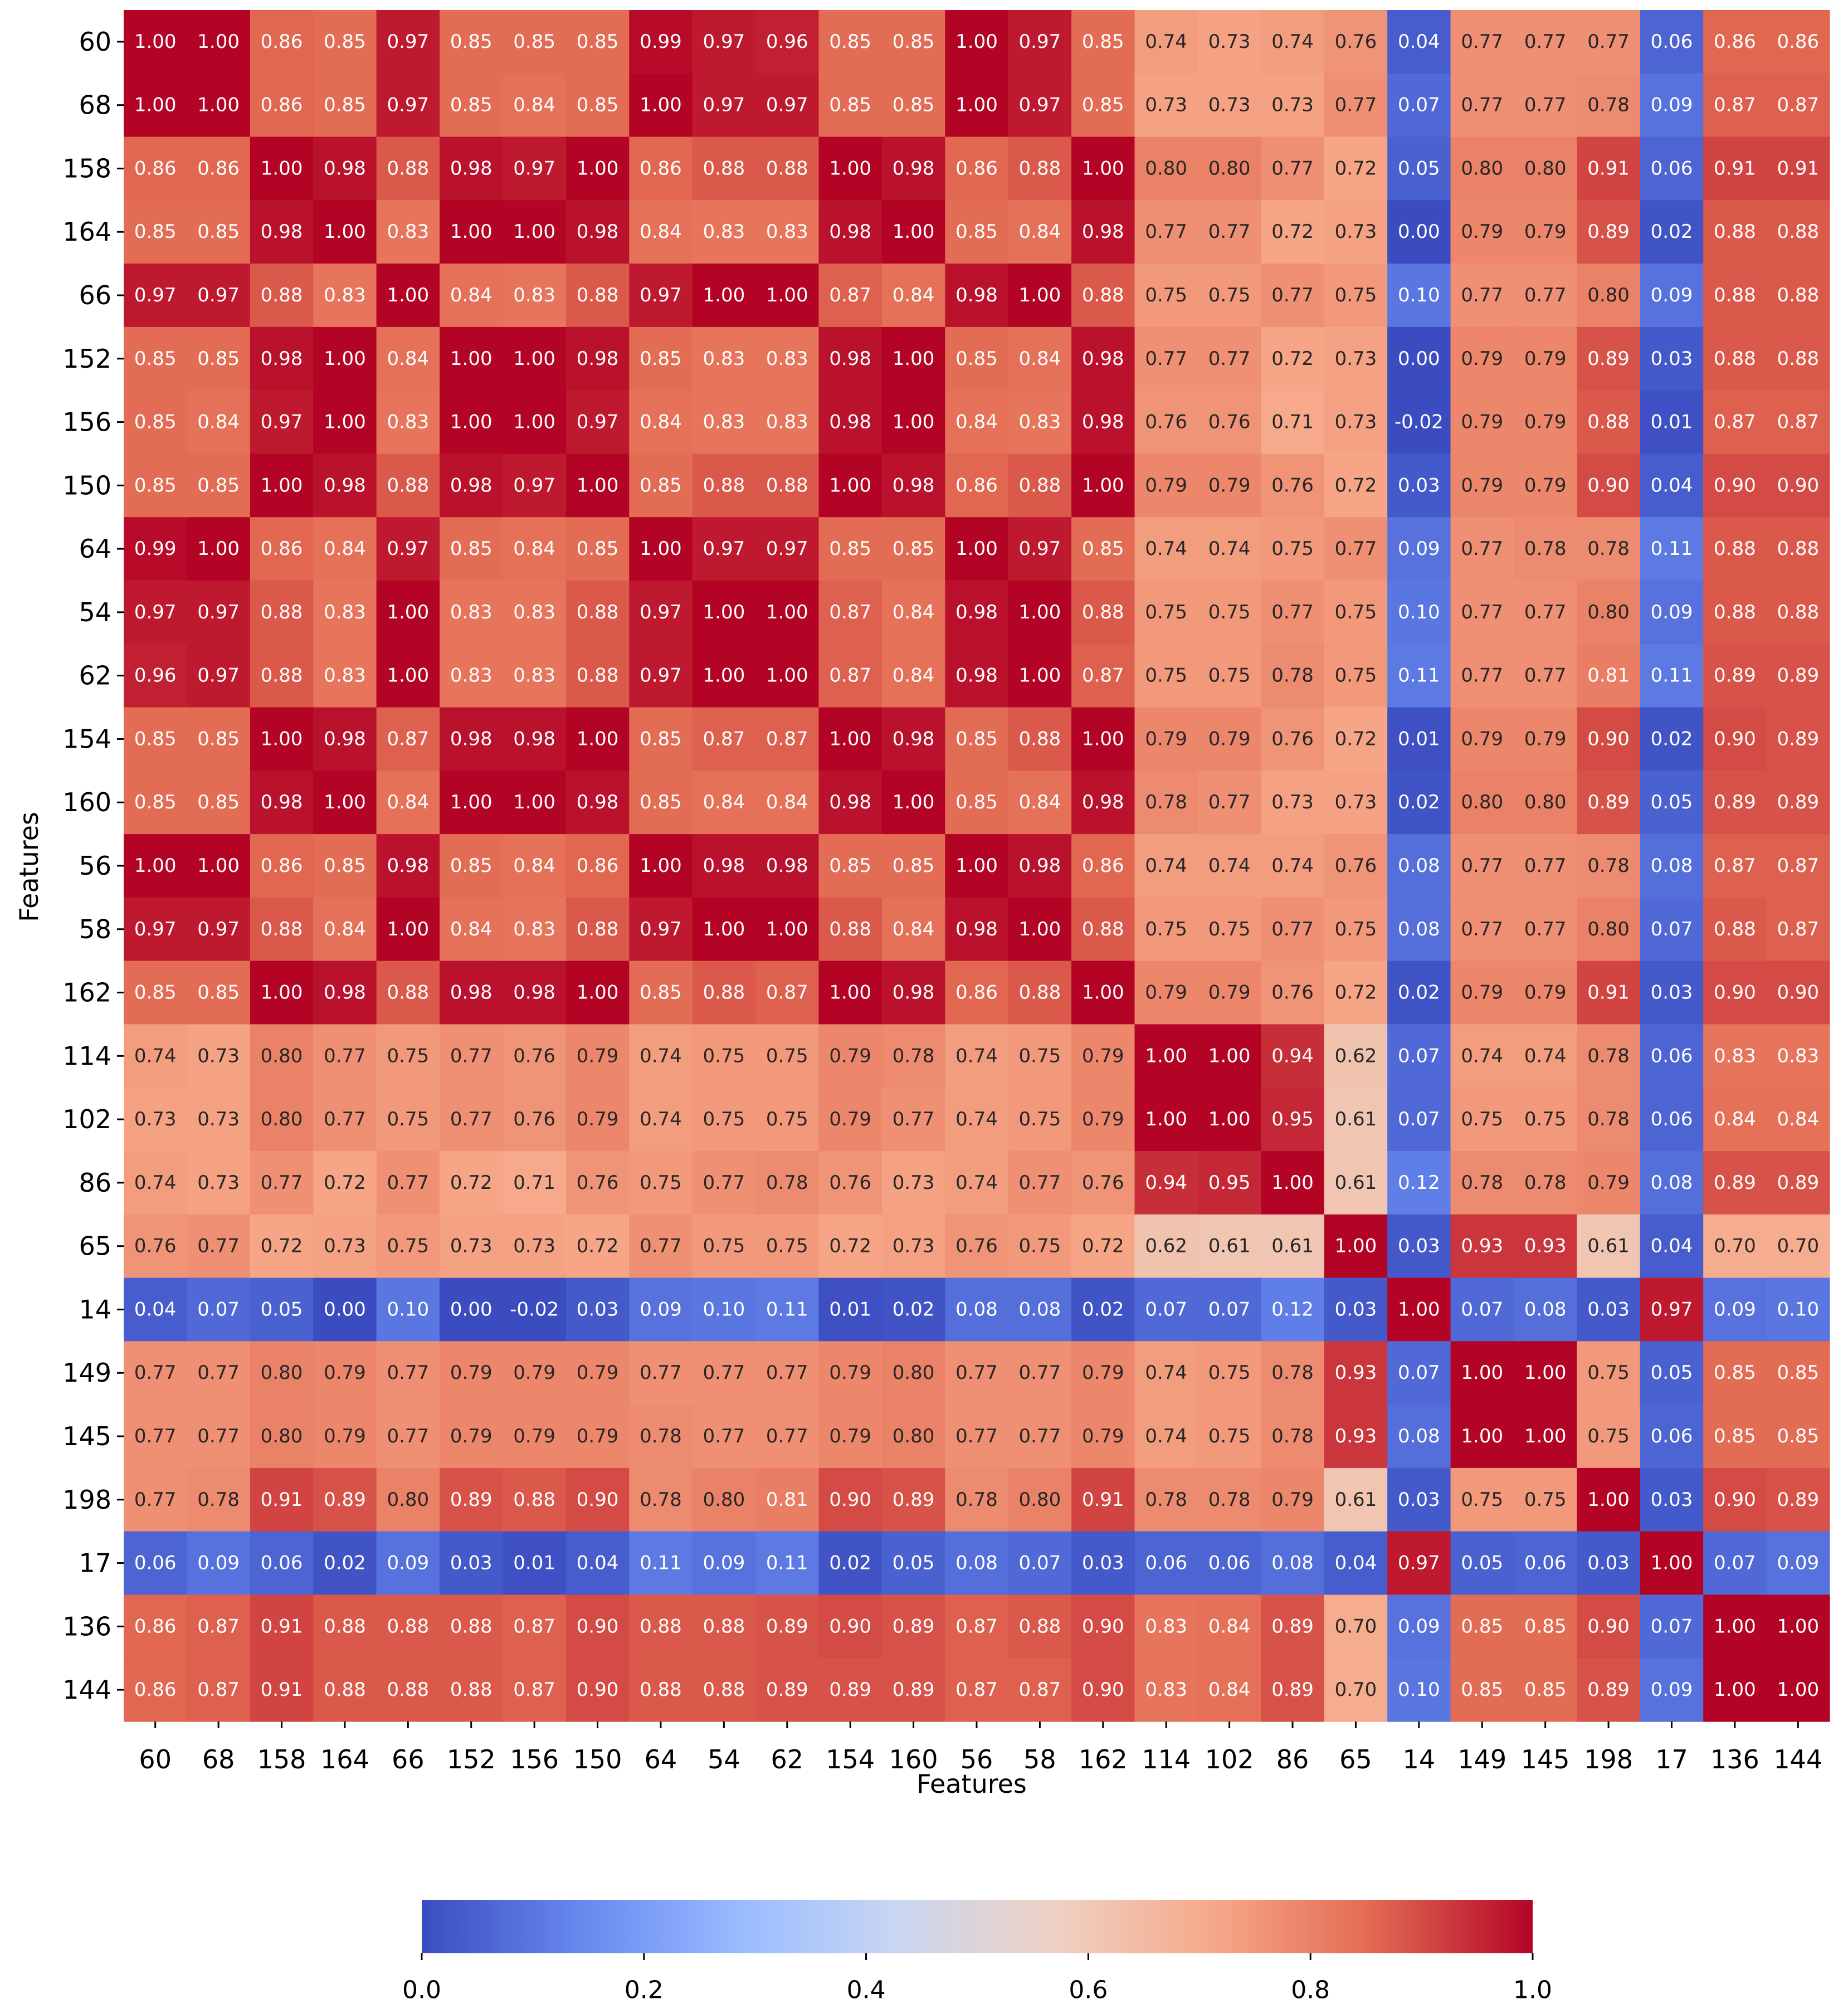 The image size is (1848, 2009). I want to click on cell-value-label: 0.74, so click(1546, 1056).